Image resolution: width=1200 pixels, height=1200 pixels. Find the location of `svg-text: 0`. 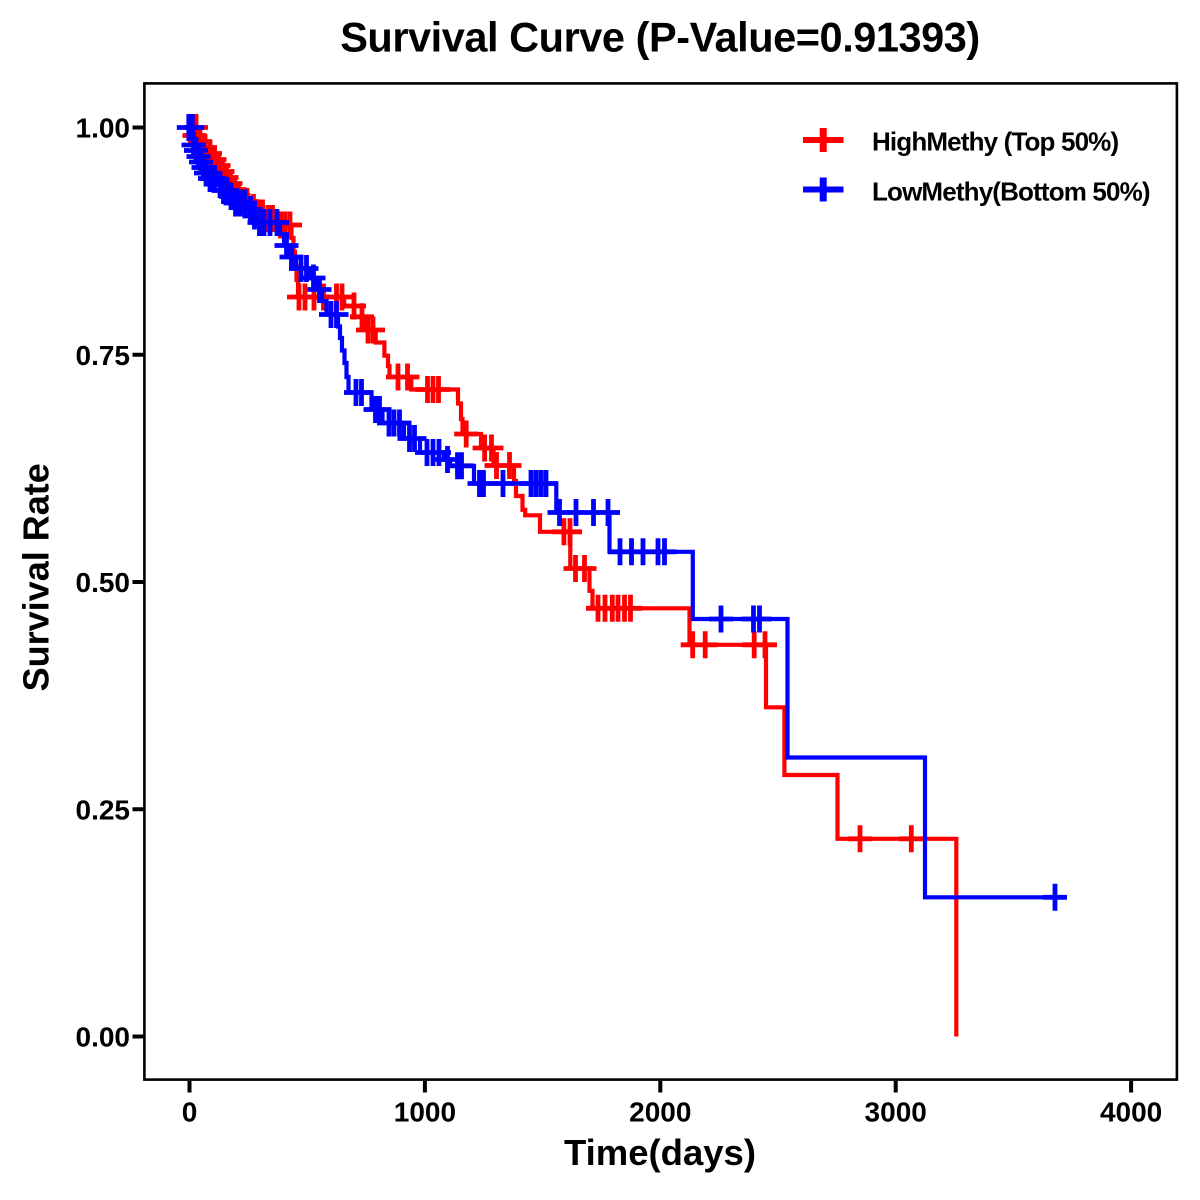

svg-text: 0 is located at coordinates (190, 1112).